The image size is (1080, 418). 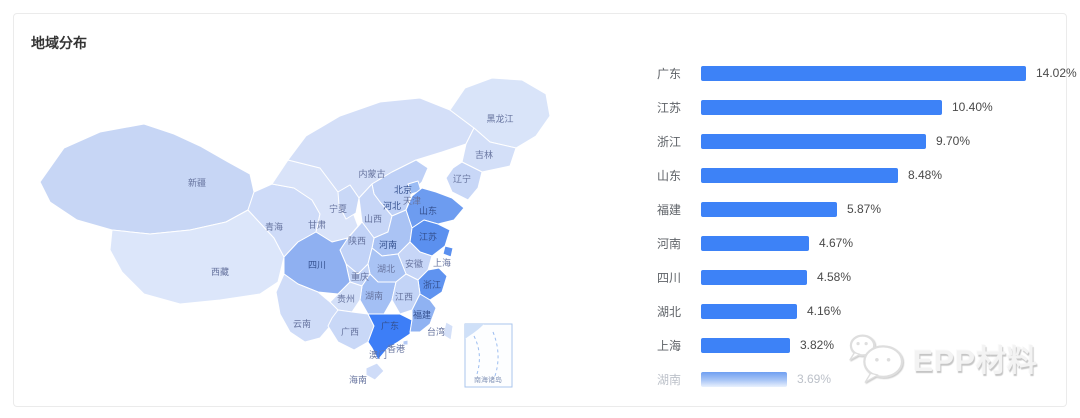 What do you see at coordinates (398, 348) in the screenshot?
I see `province-macau` at bounding box center [398, 348].